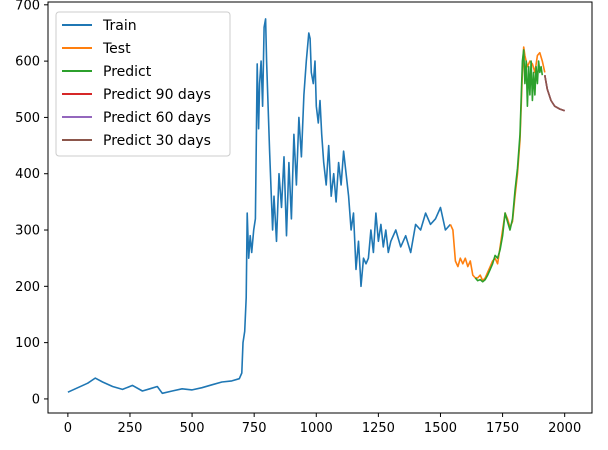 Image resolution: width=608 pixels, height=450 pixels. Describe the element at coordinates (127, 72) in the screenshot. I see `legend-label: Predict` at that location.